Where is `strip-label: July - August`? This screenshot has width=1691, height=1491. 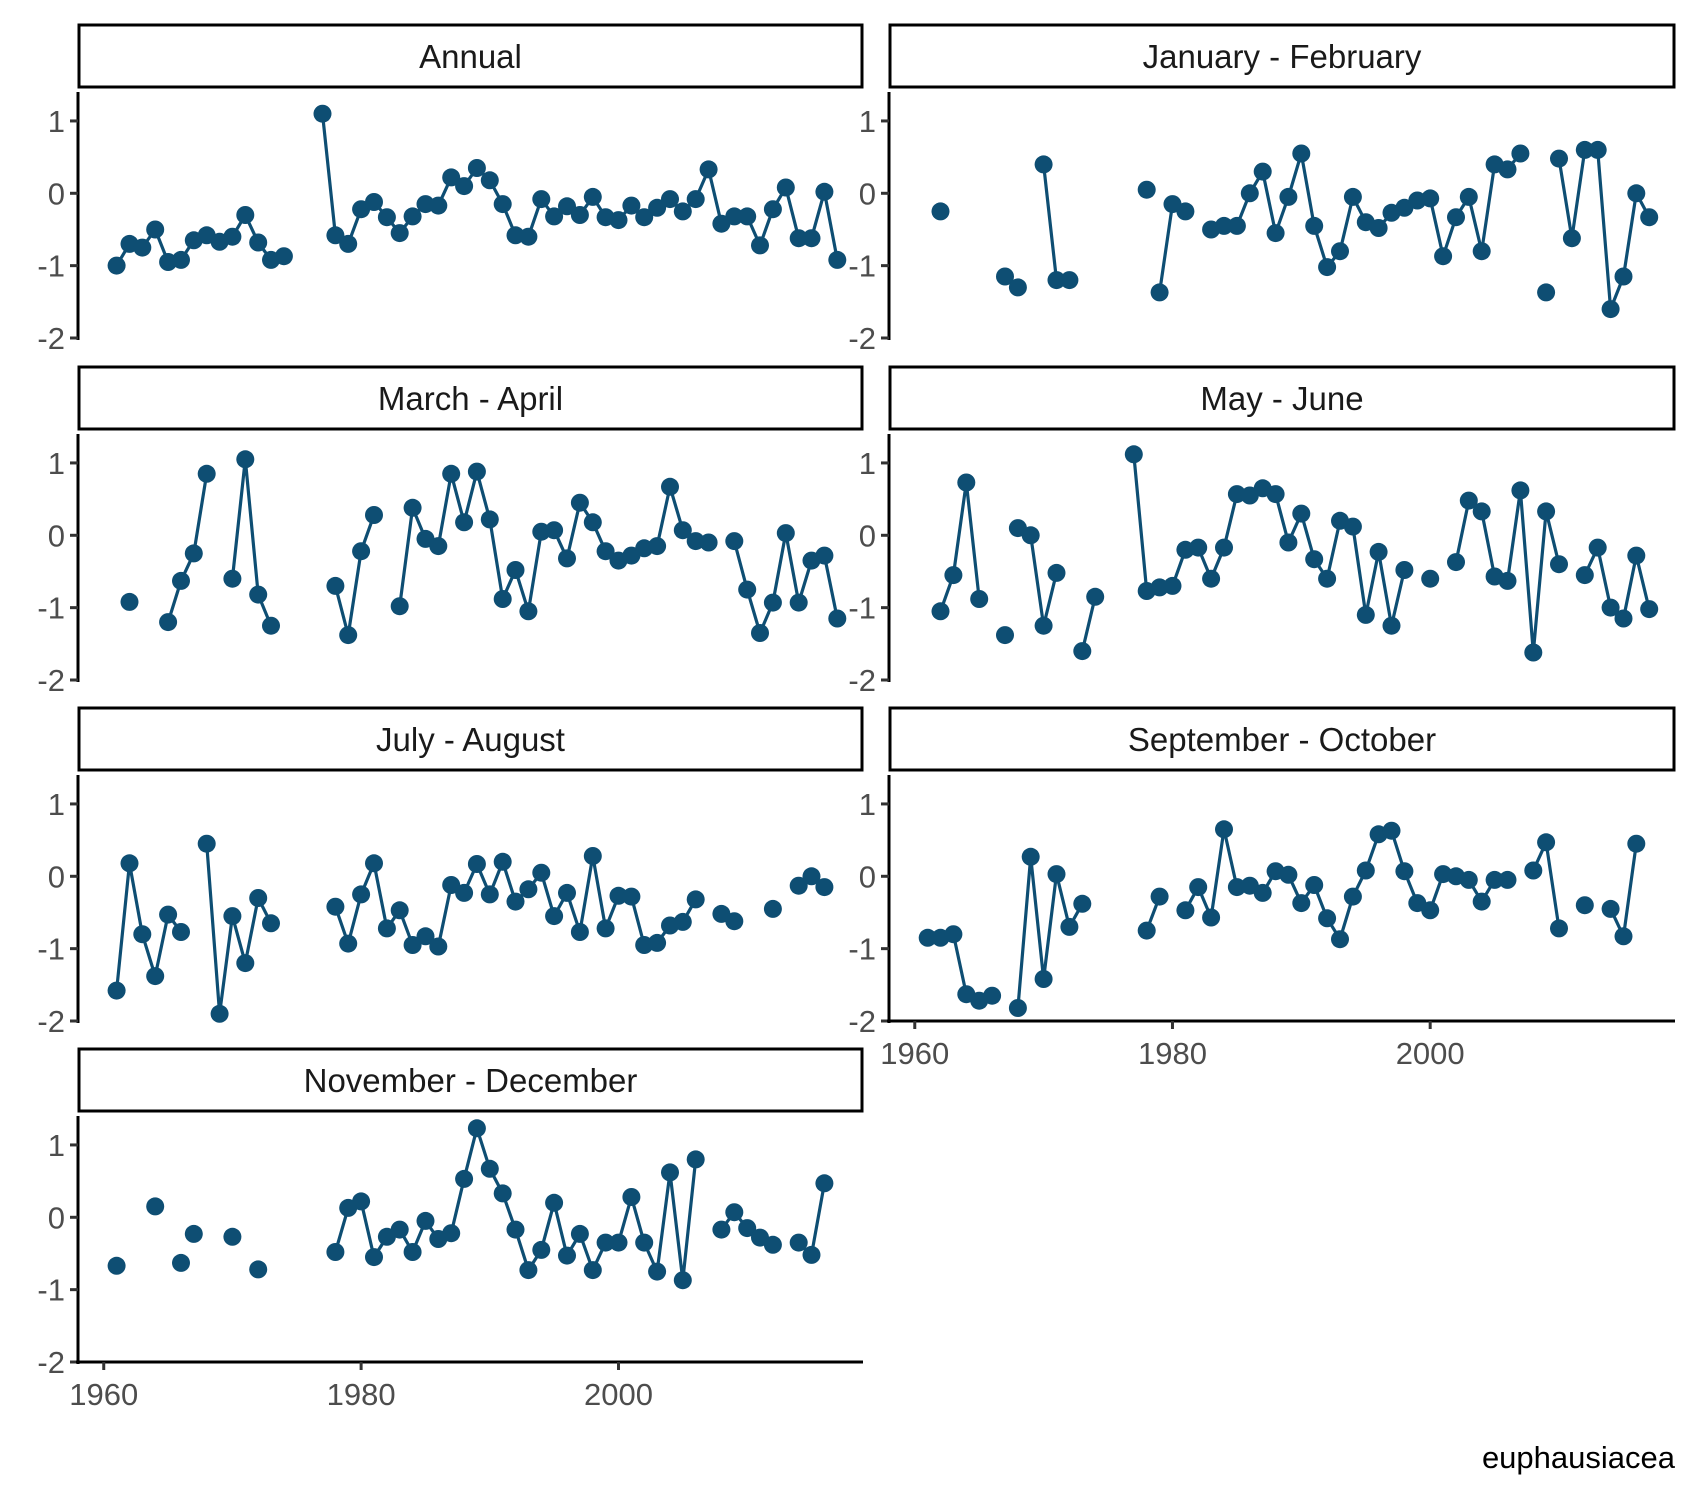
strip-label: July - August is located at coordinates (470, 739).